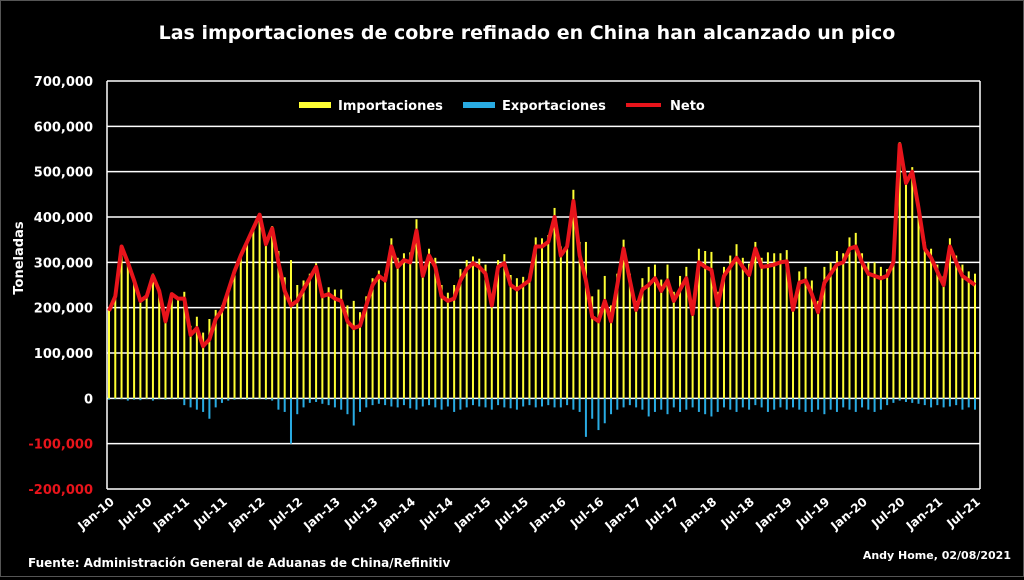 The image size is (1024, 580). What do you see at coordinates (246, 514) in the screenshot?
I see `x-tick-label: Jan-12` at bounding box center [246, 514].